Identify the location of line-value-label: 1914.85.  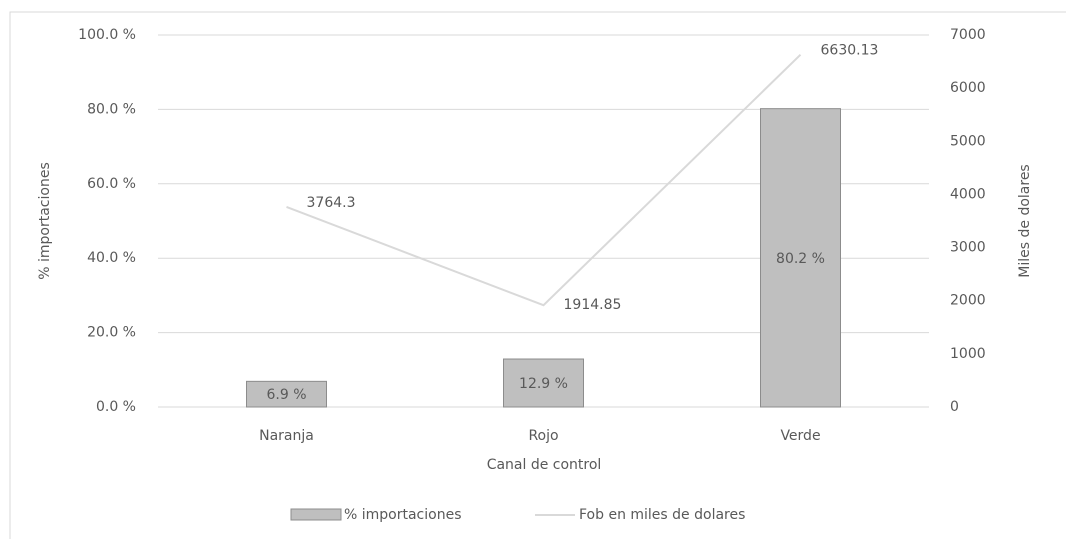
(593, 305).